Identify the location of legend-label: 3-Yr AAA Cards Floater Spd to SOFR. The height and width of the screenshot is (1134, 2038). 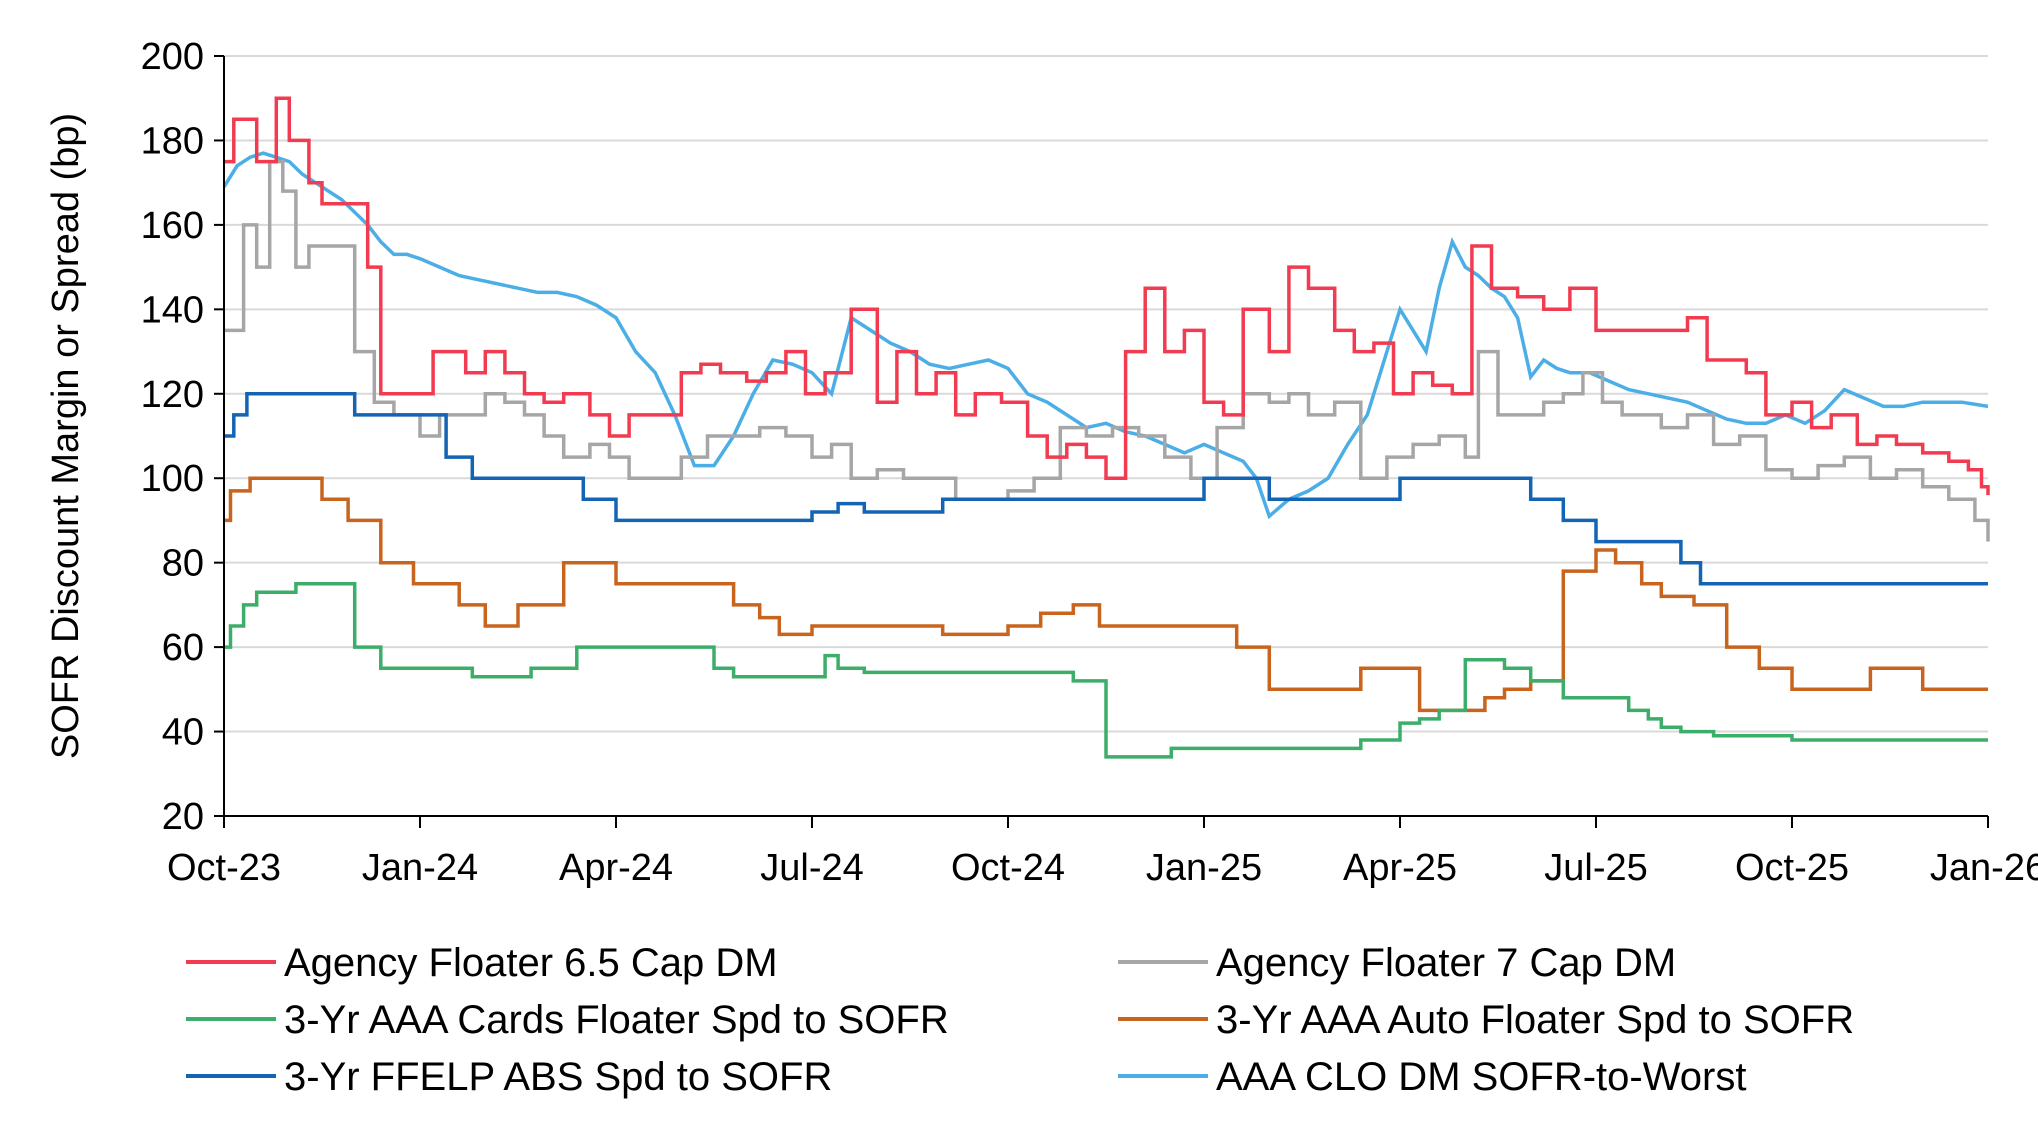
(616, 1020).